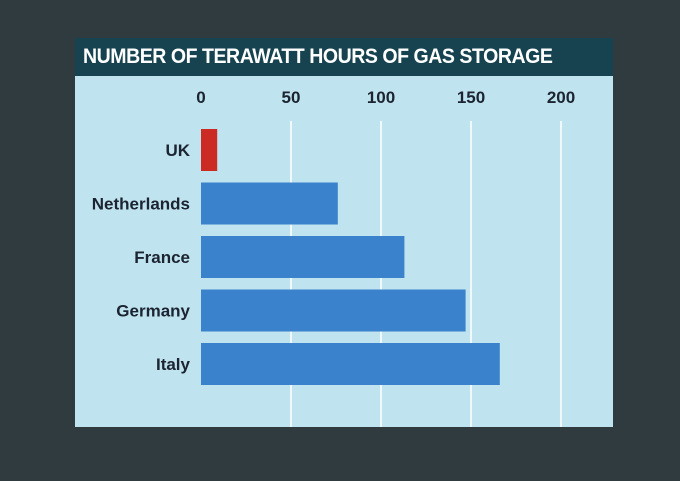 The image size is (680, 481). Describe the element at coordinates (381, 97) in the screenshot. I see `x-tick-label-100: 100` at that location.